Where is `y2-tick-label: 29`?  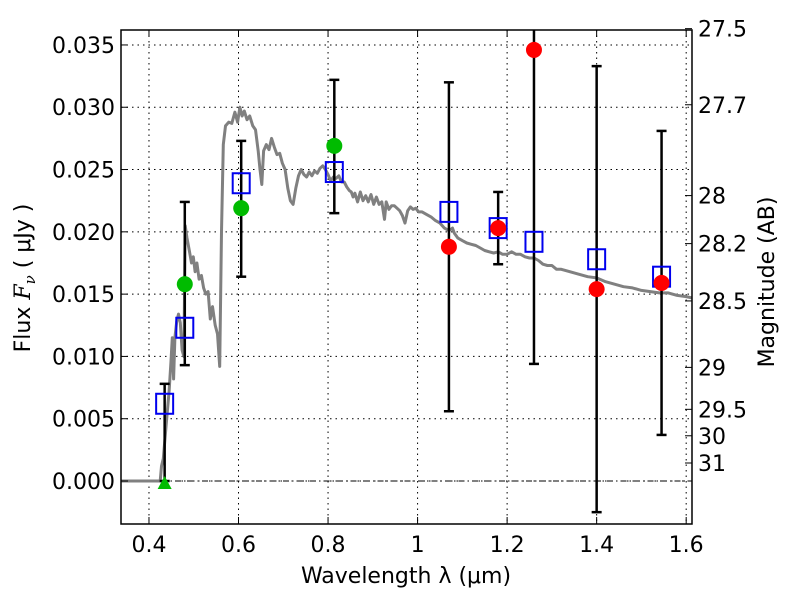
y2-tick-label: 29 is located at coordinates (712, 368).